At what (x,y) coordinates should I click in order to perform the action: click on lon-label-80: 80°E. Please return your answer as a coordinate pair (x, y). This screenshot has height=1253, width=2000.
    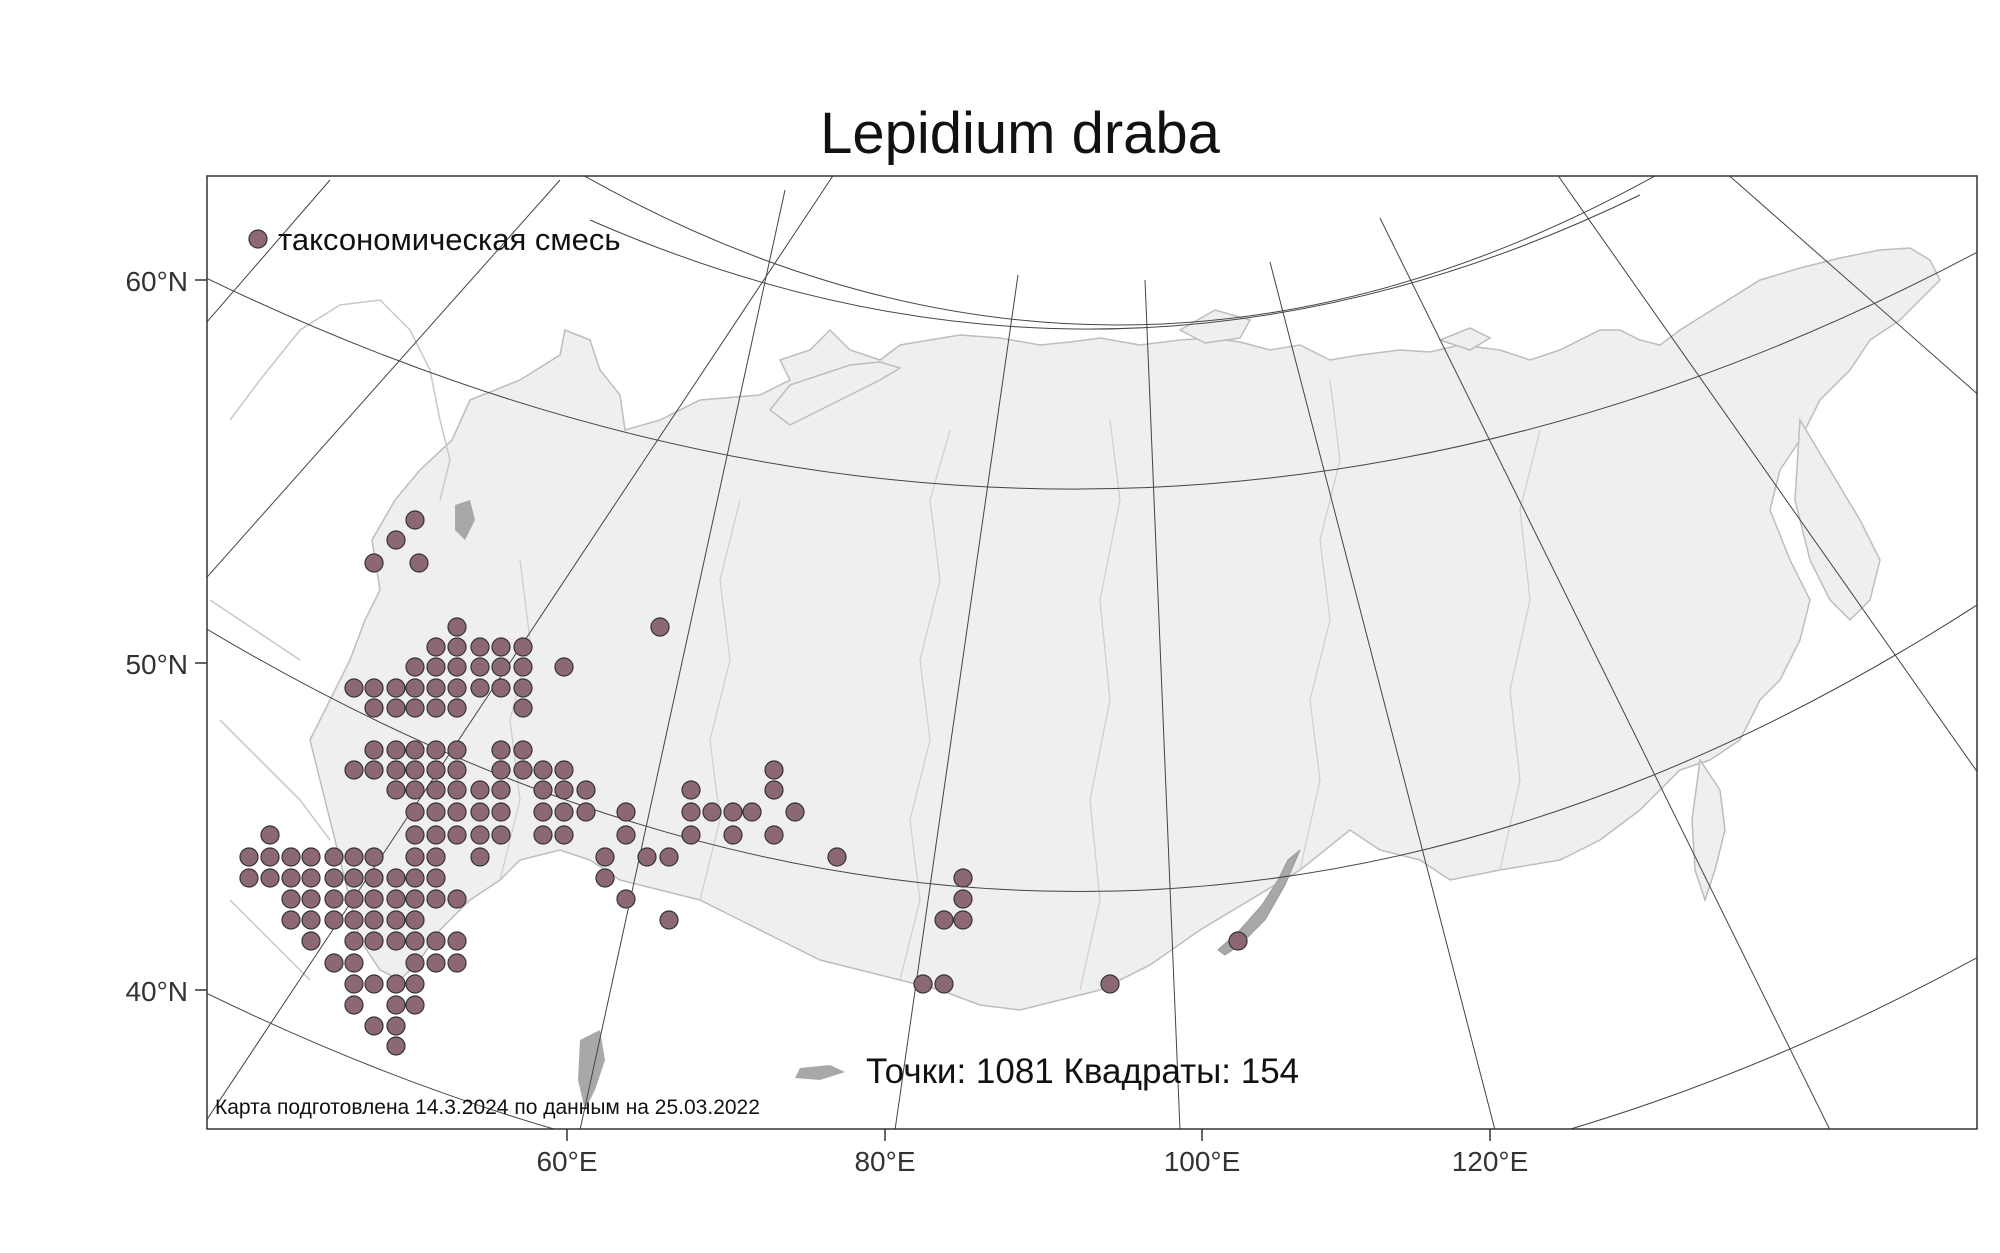
    Looking at the image, I should click on (884, 1161).